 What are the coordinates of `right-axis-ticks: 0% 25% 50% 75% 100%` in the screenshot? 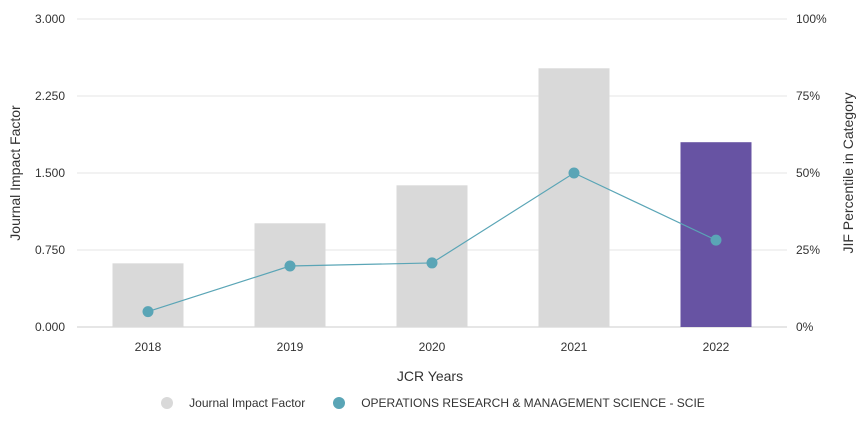 It's located at (811, 173).